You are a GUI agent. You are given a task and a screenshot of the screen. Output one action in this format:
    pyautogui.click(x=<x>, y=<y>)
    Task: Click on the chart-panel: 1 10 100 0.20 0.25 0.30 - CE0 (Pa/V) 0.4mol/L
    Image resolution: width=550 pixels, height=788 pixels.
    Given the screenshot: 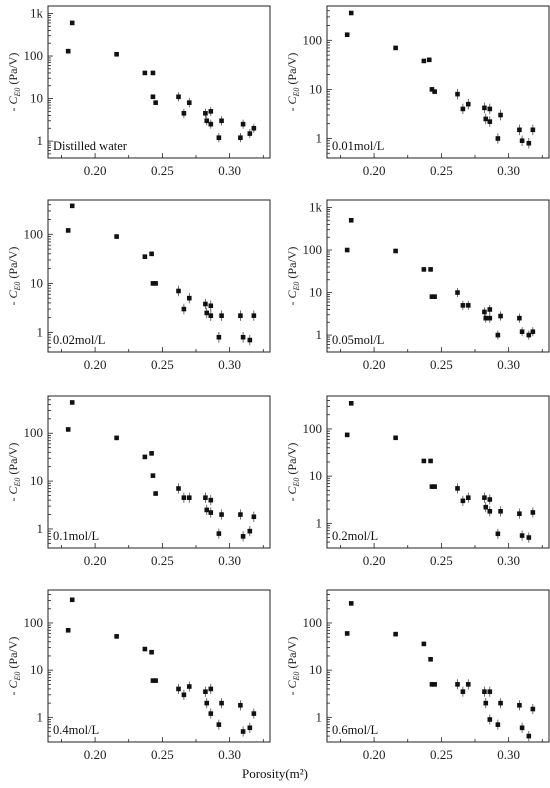 What is the action you would take?
    pyautogui.click(x=138, y=675)
    